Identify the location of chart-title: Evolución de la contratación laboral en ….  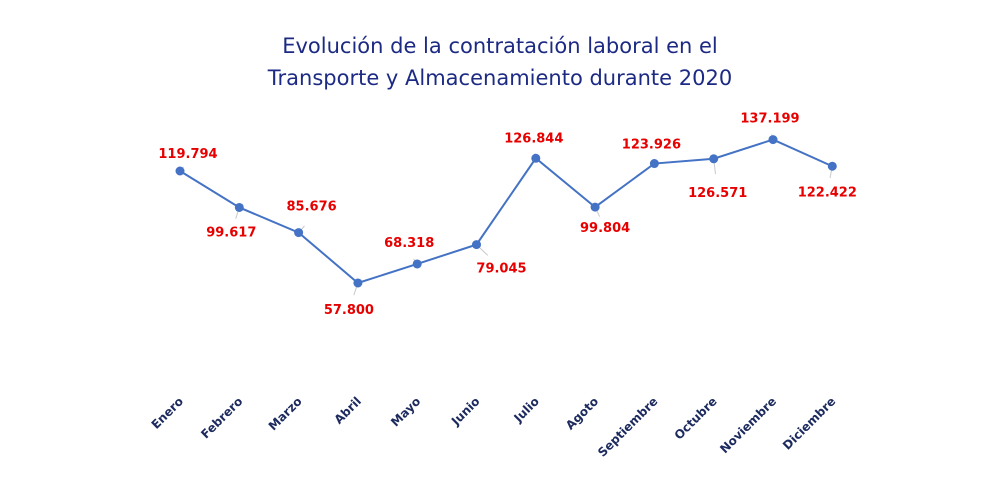
(500, 62).